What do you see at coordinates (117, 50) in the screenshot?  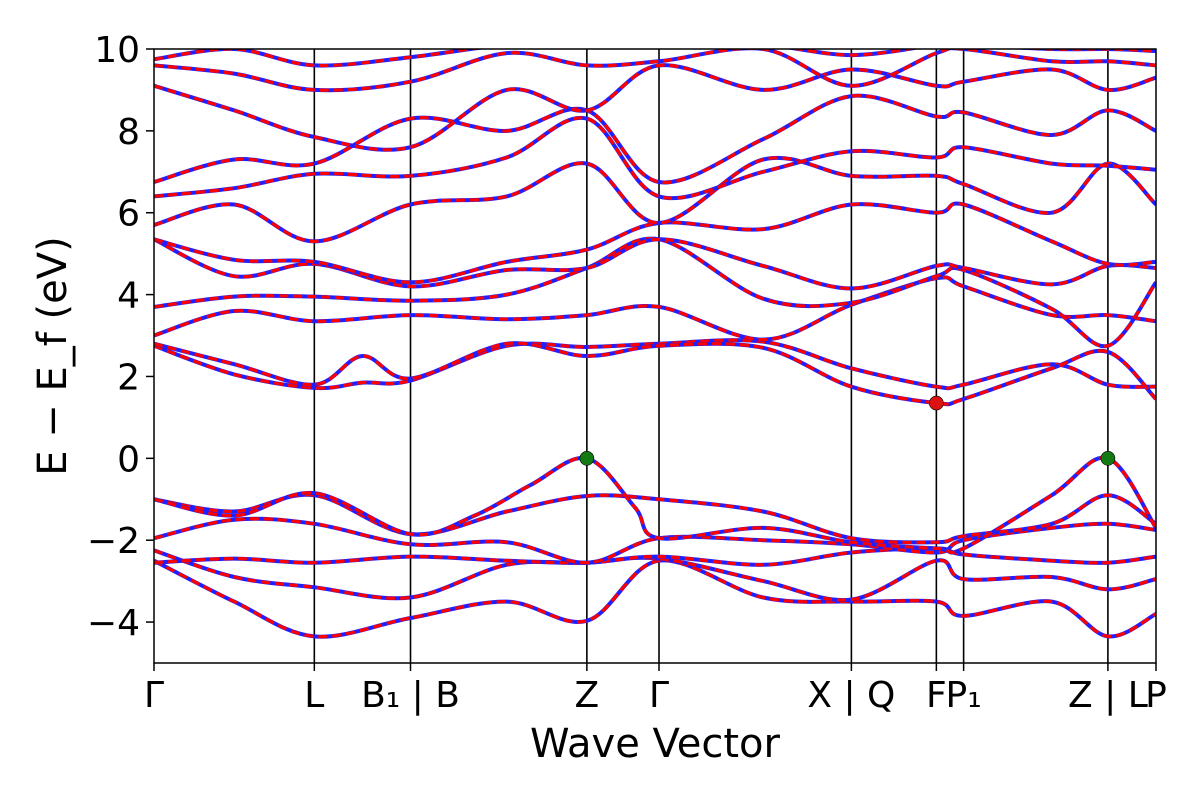 I see `y-tick-label: 10` at bounding box center [117, 50].